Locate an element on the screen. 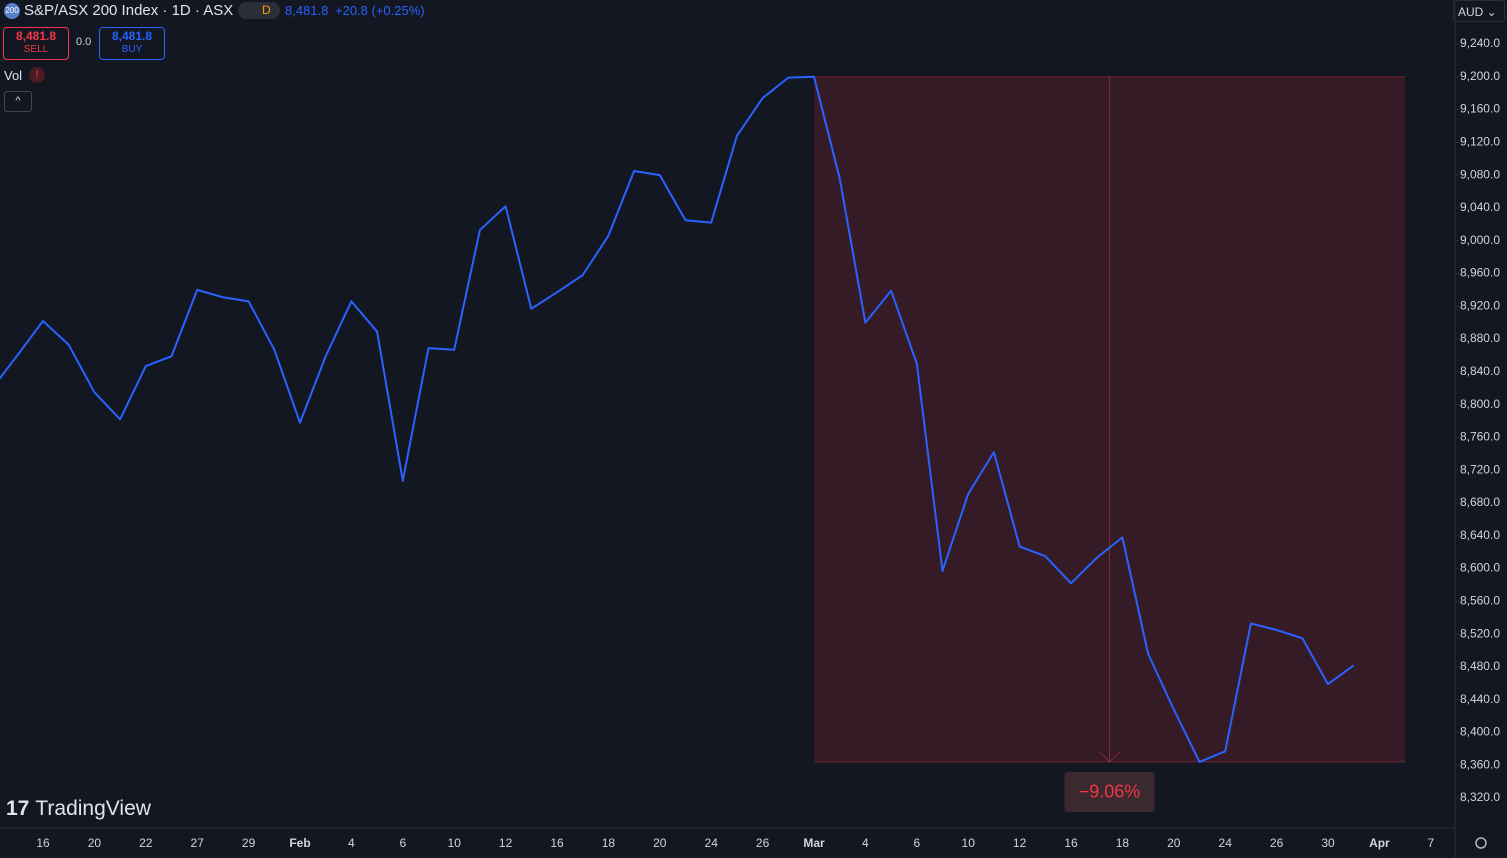 The image size is (1507, 858). y-tick-label: 8,480.0 is located at coordinates (1480, 666).